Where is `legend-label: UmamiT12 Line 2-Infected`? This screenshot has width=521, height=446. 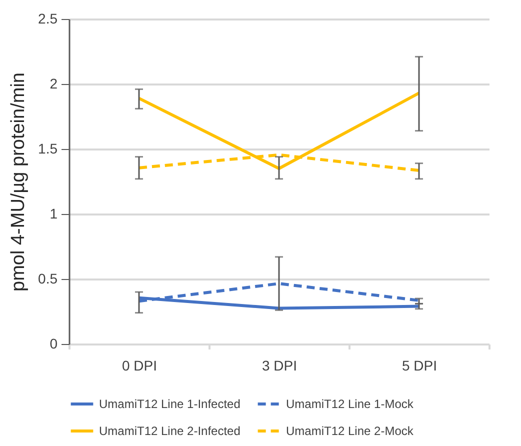
legend-label: UmamiT12 Line 2-Infected is located at coordinates (169, 431).